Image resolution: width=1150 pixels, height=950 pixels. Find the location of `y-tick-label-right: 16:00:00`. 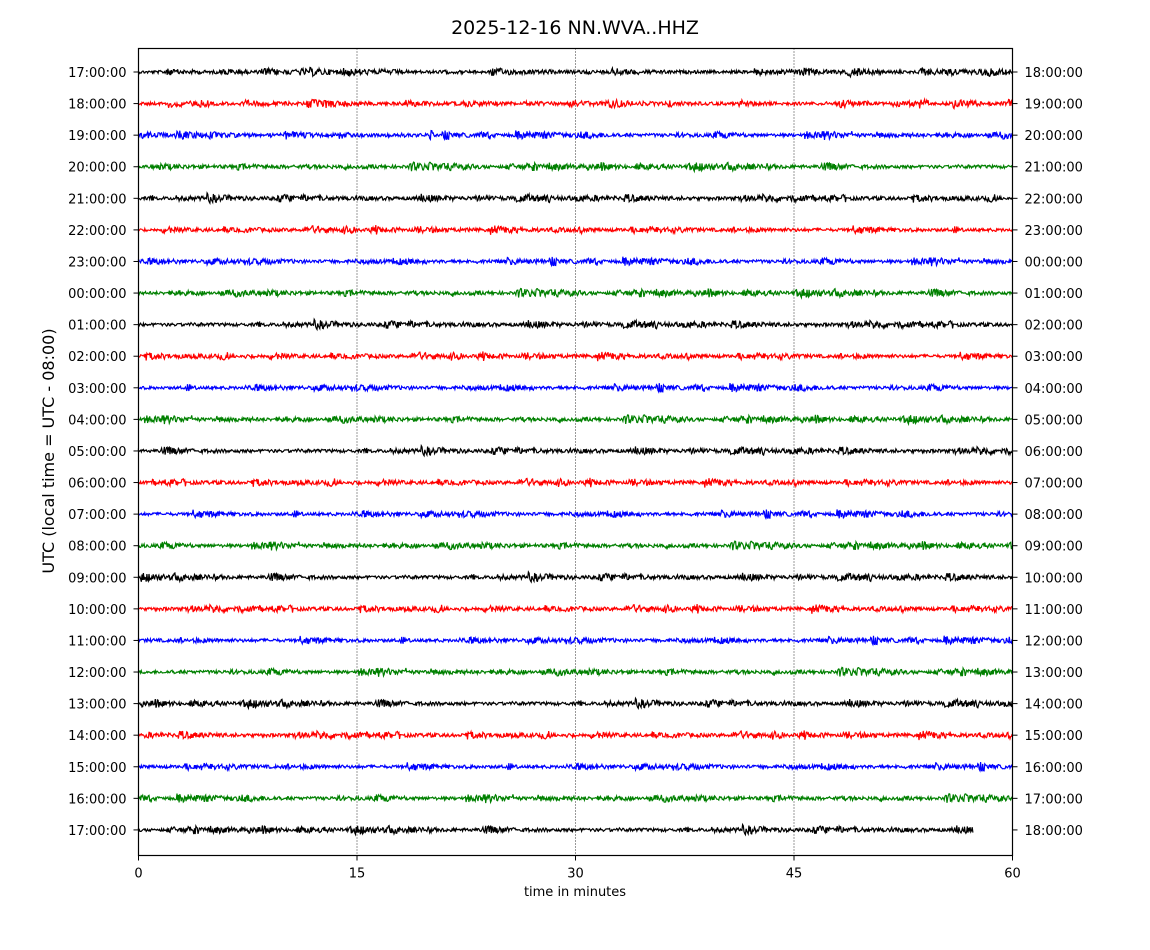

y-tick-label-right: 16:00:00 is located at coordinates (1054, 768).